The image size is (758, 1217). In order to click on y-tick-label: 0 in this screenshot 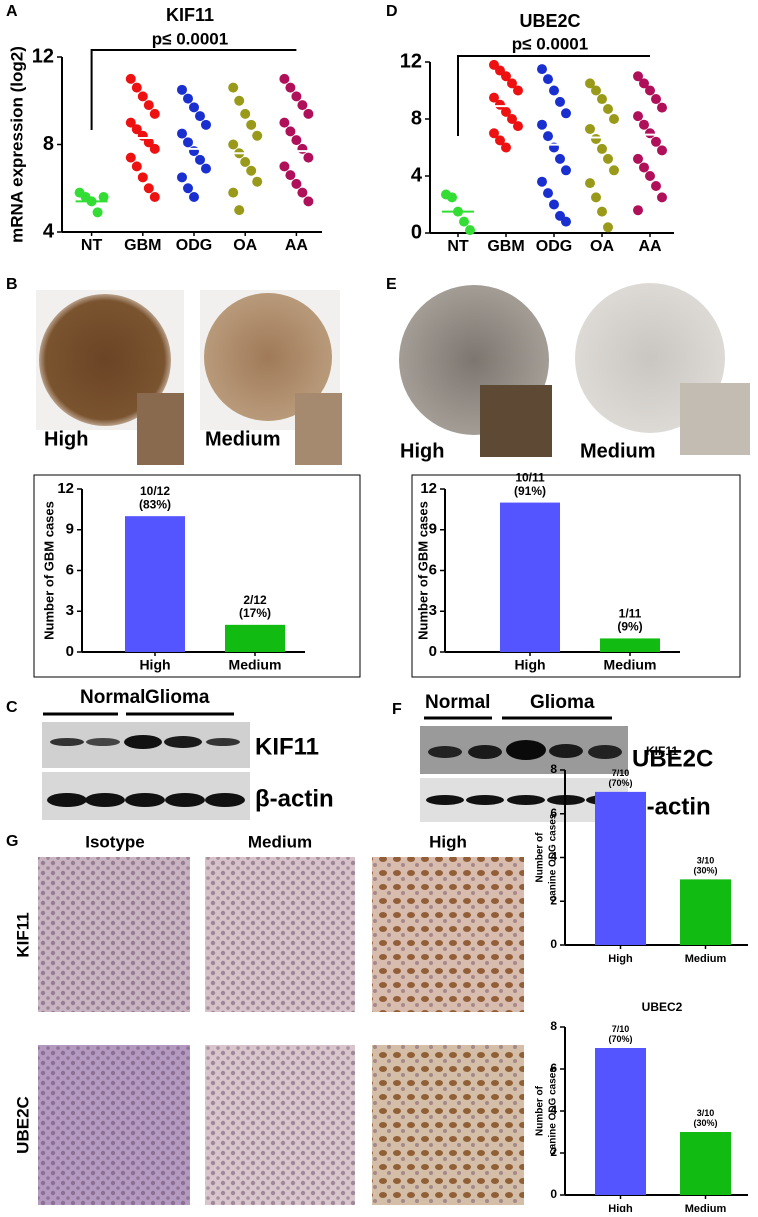, I will do `click(553, 1194)`.